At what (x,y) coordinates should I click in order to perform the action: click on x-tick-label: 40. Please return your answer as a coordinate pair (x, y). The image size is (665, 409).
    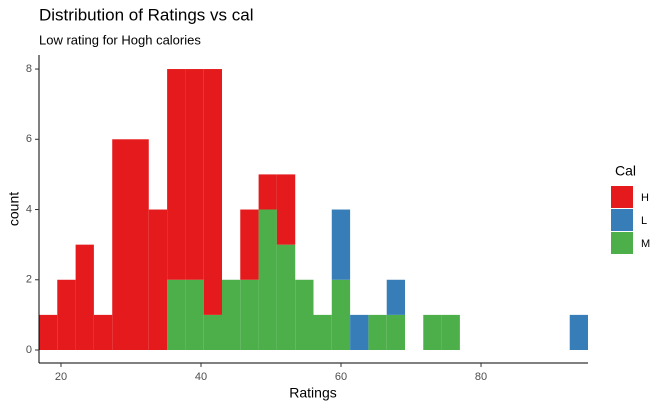
    Looking at the image, I should click on (201, 377).